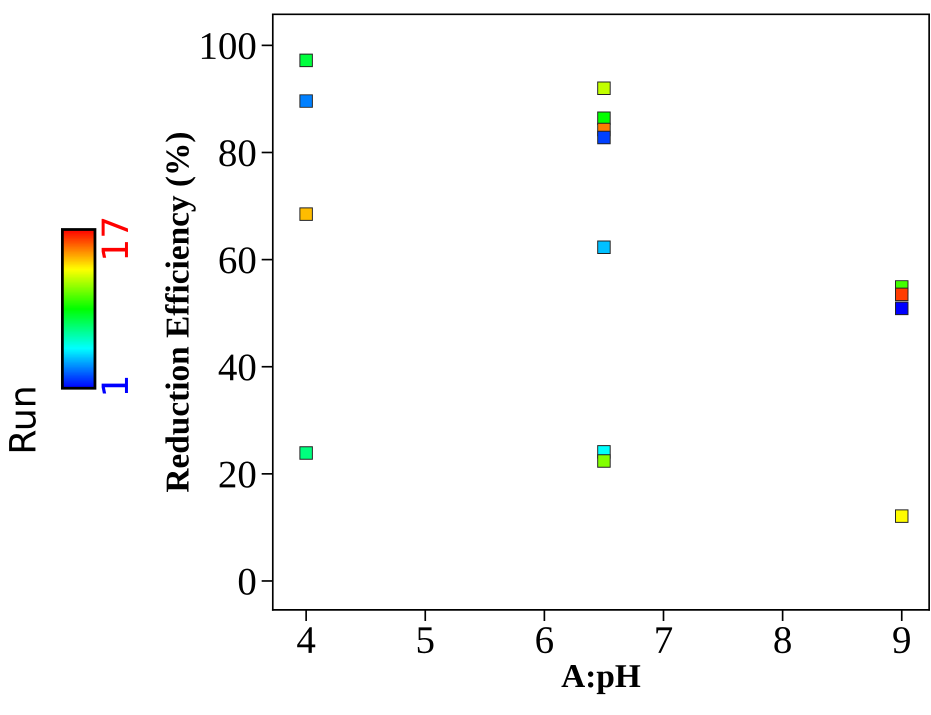 The image size is (931, 715). Describe the element at coordinates (544, 640) in the screenshot. I see `x-tick-label: 6` at that location.